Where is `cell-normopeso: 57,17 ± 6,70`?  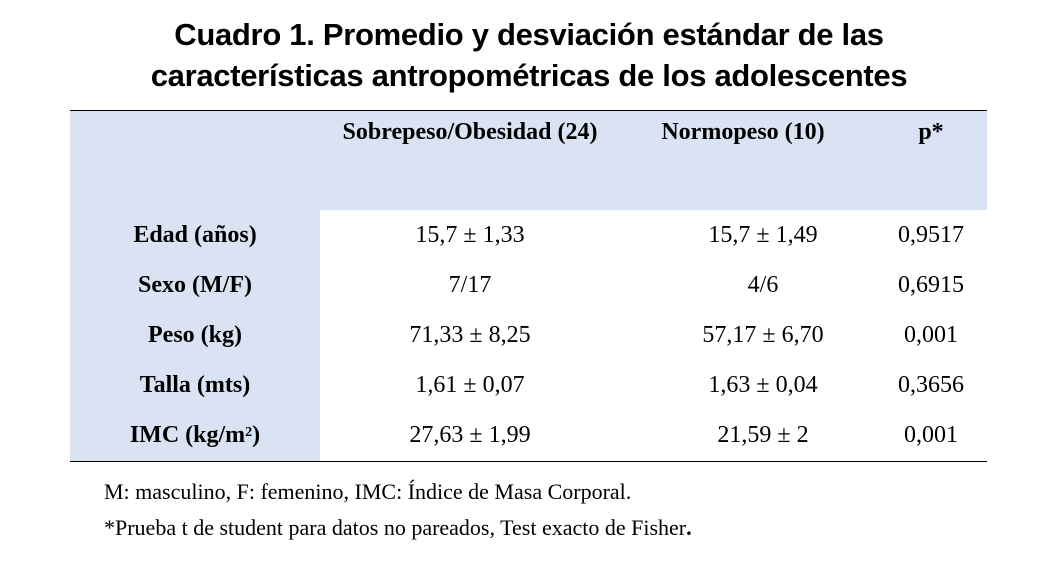
cell-normopeso: 57,17 ± 6,70 is located at coordinates (763, 335).